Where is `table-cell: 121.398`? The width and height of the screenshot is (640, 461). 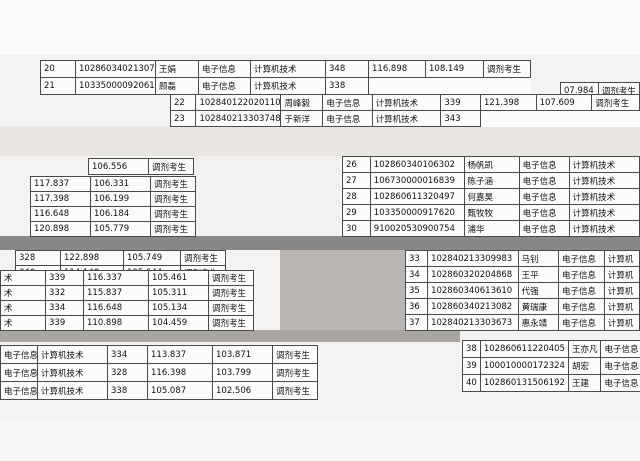 table-cell: 121.398 is located at coordinates (508, 102).